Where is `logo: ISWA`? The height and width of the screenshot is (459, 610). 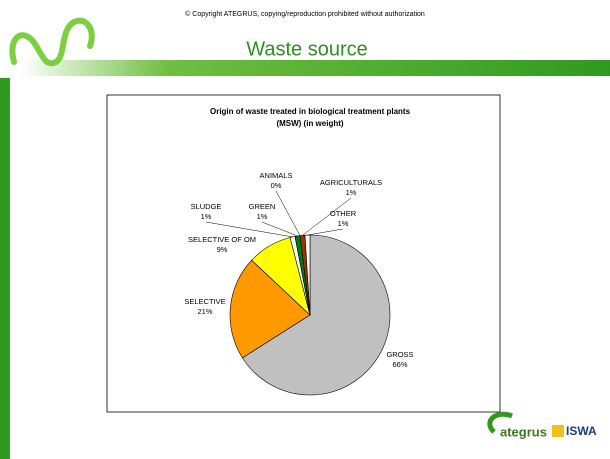 logo: ISWA is located at coordinates (581, 431).